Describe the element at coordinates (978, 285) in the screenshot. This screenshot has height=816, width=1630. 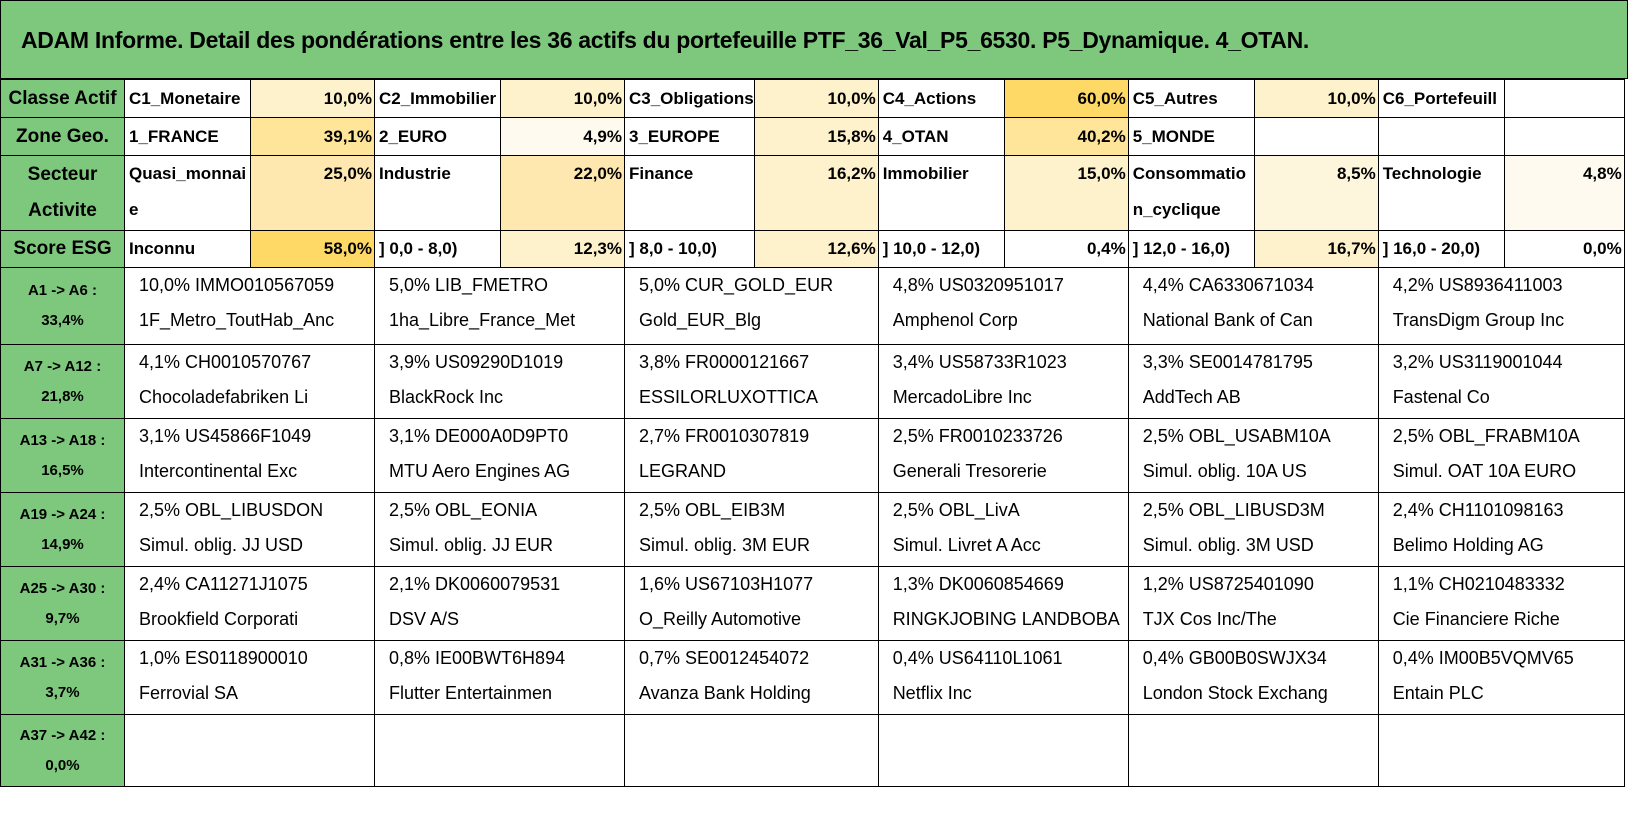
I see `asset-weight-code: 4,8% US0320951017` at that location.